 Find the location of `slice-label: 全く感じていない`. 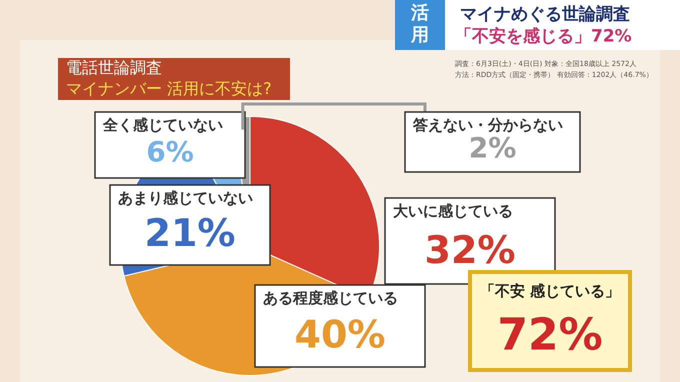

slice-label: 全く感じていない is located at coordinates (162, 125).